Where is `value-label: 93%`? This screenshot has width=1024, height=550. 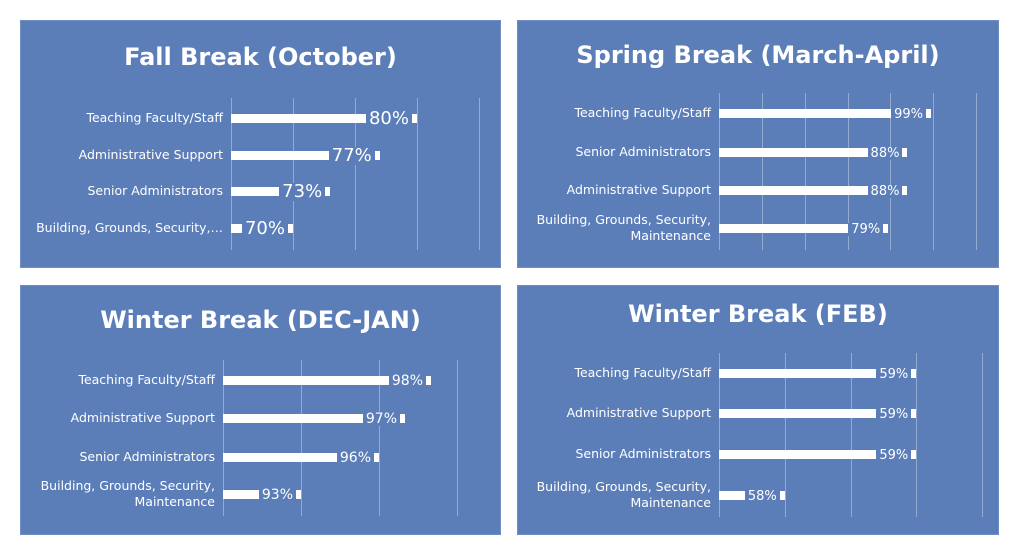
value-label: 93% is located at coordinates (277, 495).